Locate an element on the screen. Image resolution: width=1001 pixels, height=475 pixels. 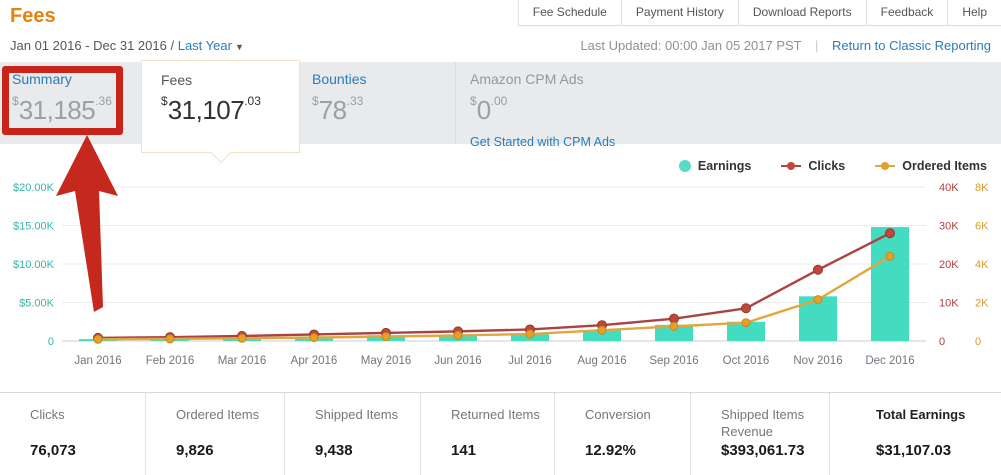
legend-label: Clicks is located at coordinates (827, 166).